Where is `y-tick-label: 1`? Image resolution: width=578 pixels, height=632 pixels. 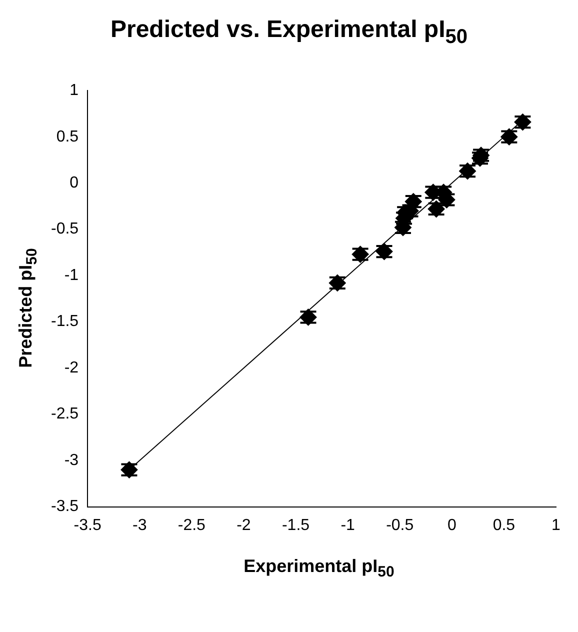
y-tick-label: 1 is located at coordinates (74, 91).